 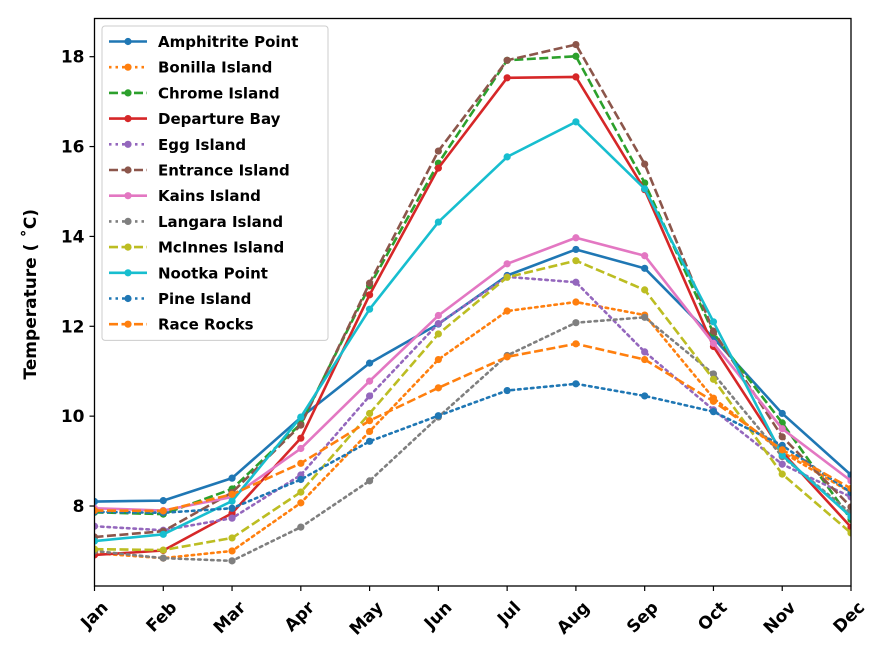 What do you see at coordinates (220, 222) in the screenshot?
I see `legend-label: Langara Island` at bounding box center [220, 222].